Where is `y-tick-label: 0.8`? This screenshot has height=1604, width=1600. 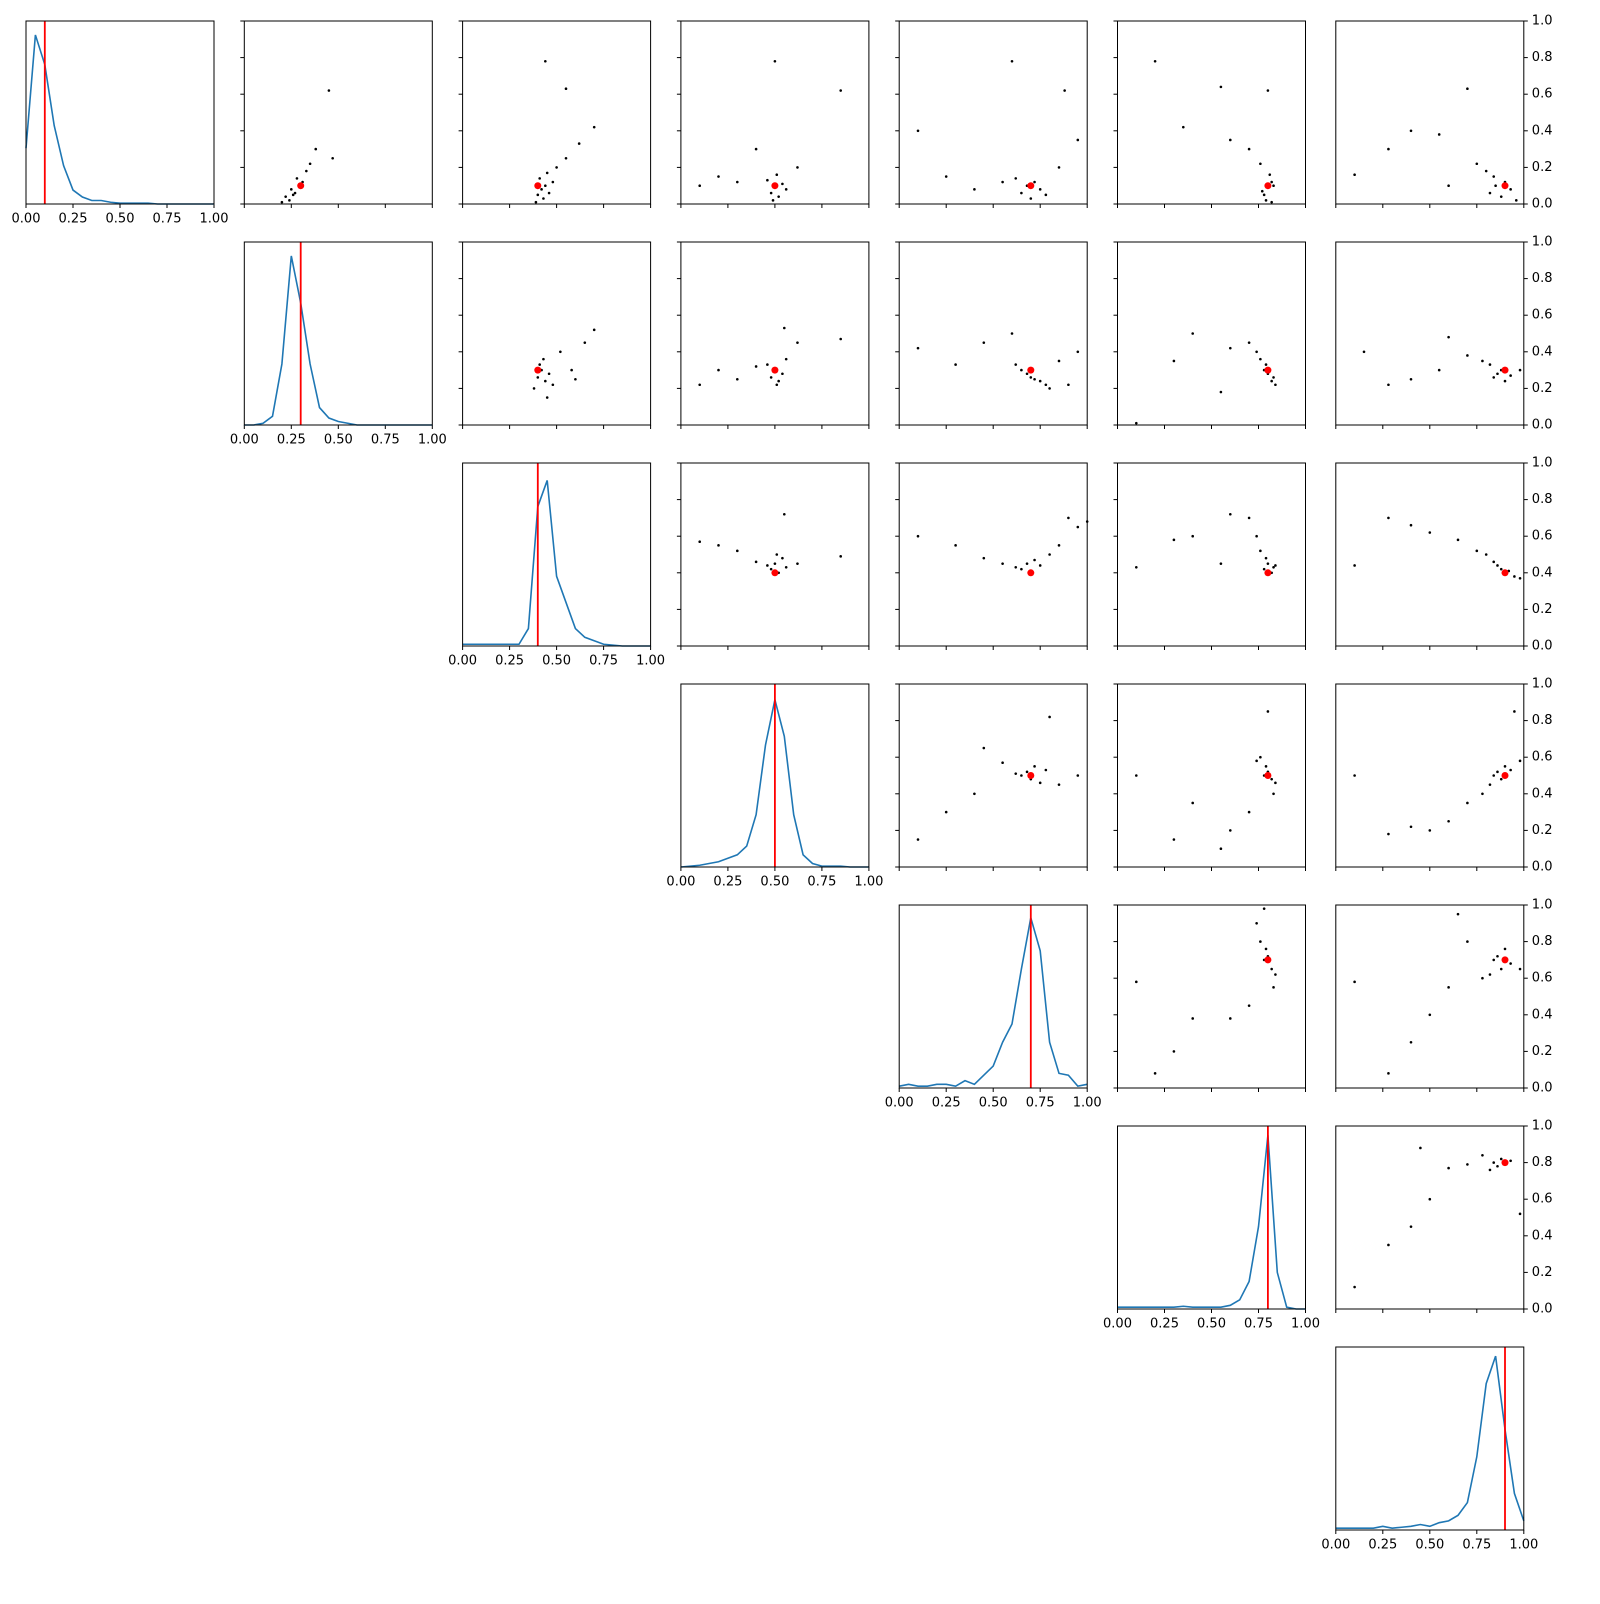 y-tick-label: 0.8 is located at coordinates (1542, 278).